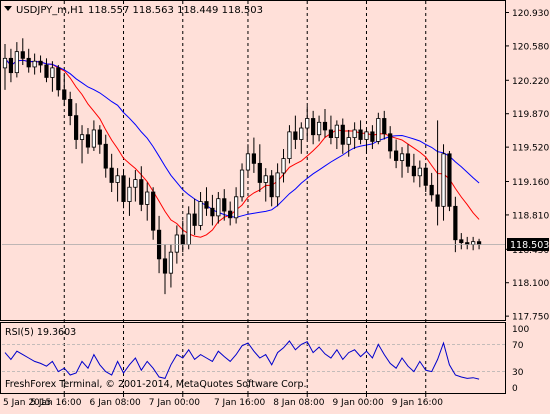 Image resolution: width=550 pixels, height=414 pixels. I want to click on current-price-tag: 118.503, so click(528, 244).